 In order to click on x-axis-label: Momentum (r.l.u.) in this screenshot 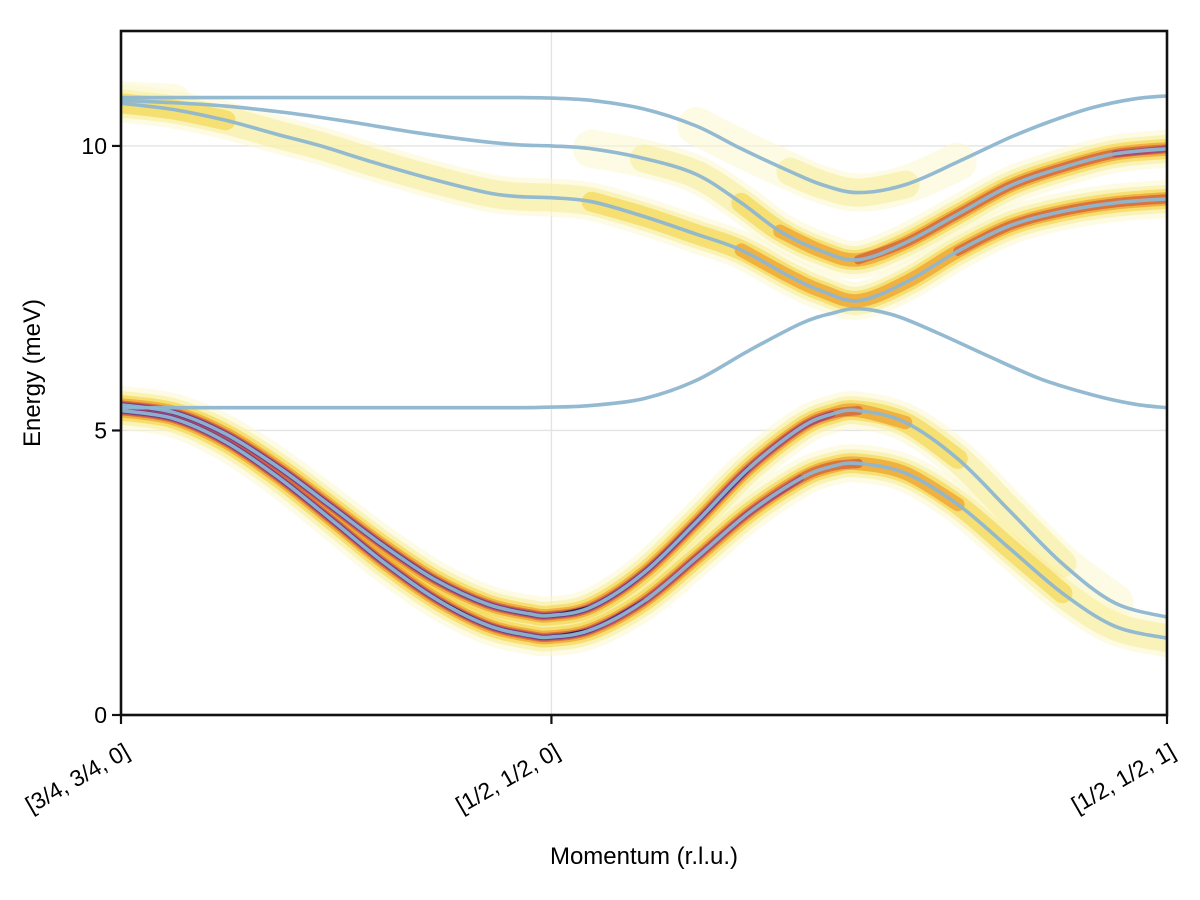, I will do `click(644, 856)`.